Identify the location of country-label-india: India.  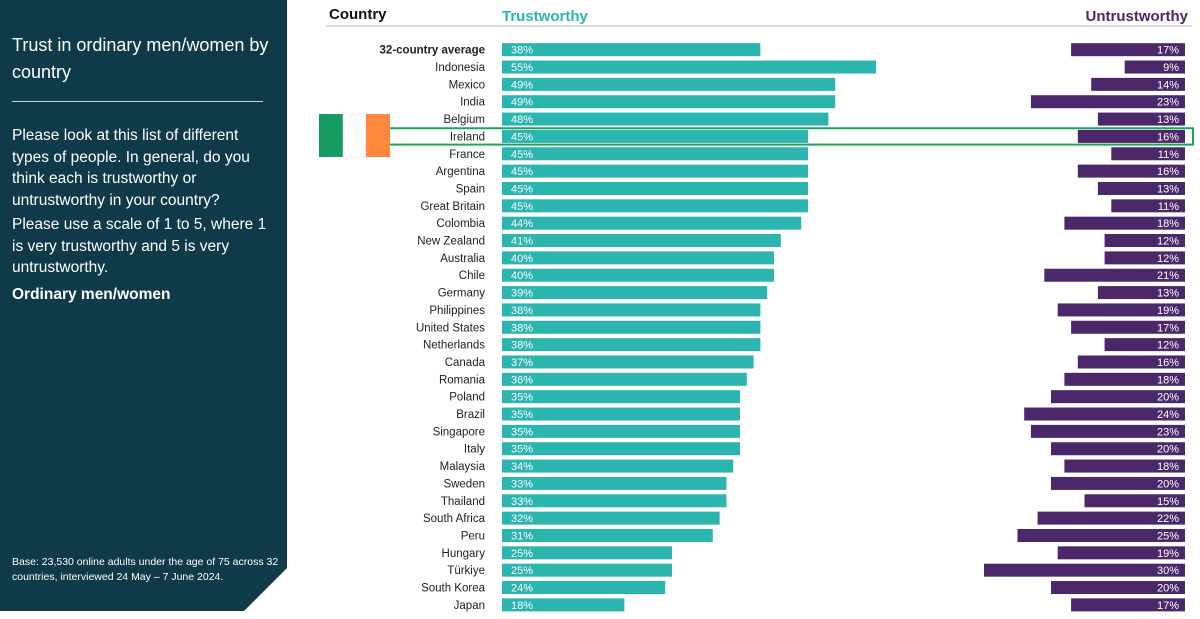
(473, 103).